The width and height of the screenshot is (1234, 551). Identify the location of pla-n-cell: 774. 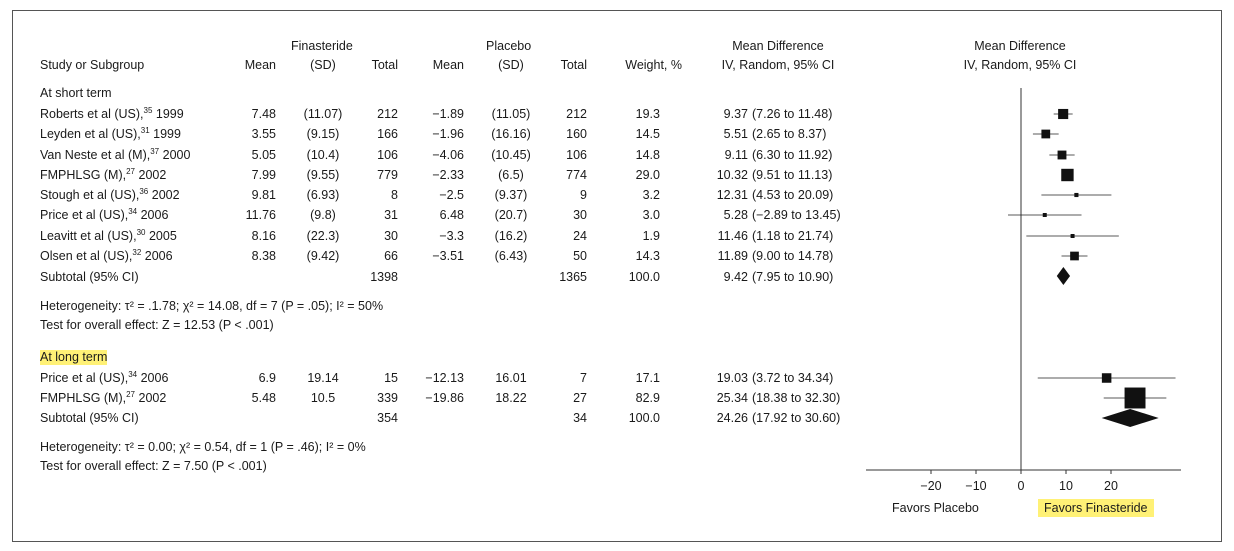
(576, 175).